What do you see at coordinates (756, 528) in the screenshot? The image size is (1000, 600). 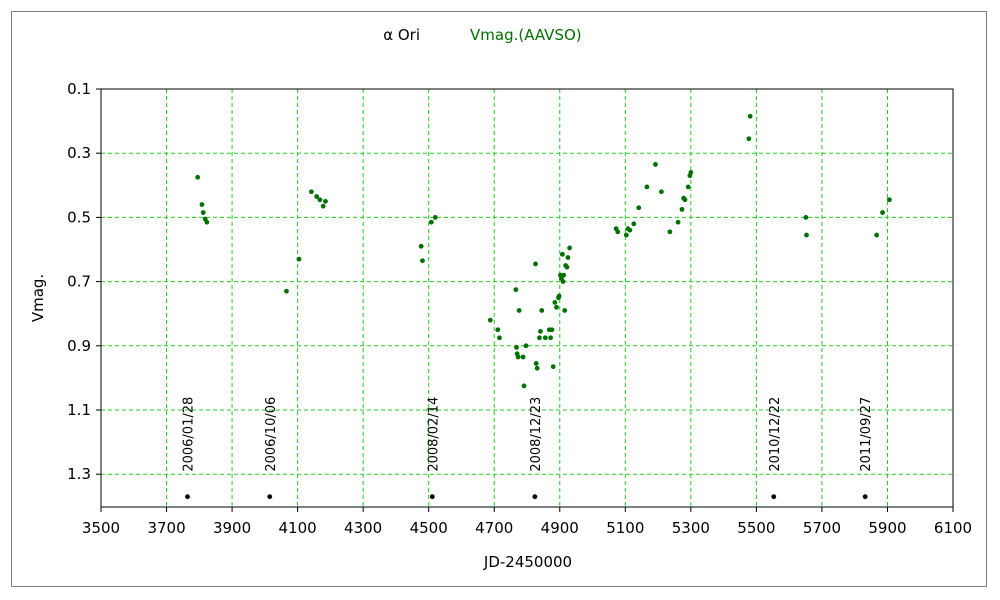 I see `x-tick-label: 5500` at bounding box center [756, 528].